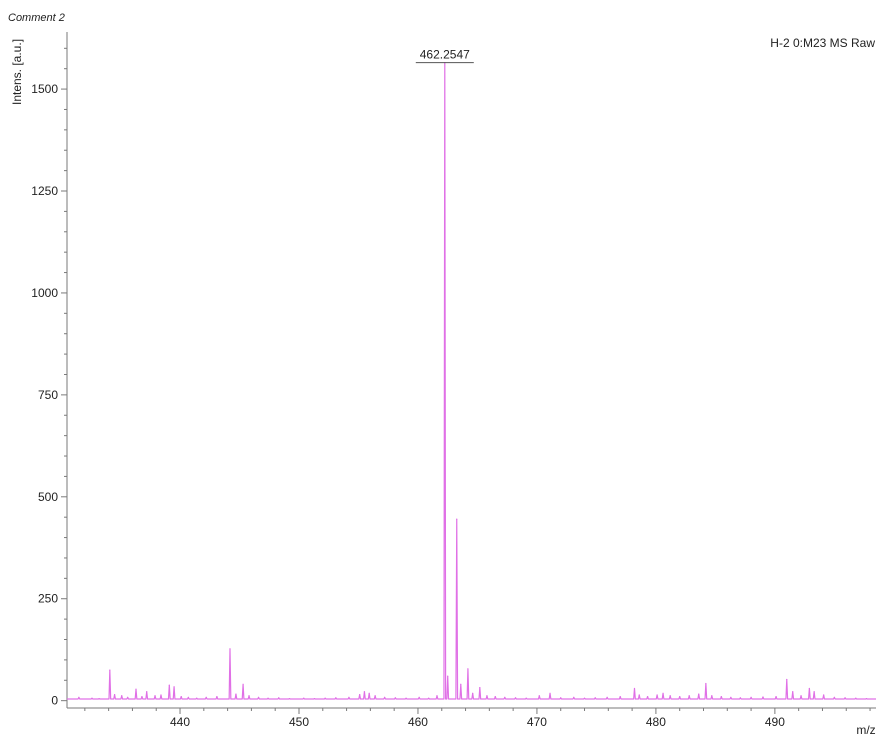 This screenshot has width=880, height=738. I want to click on x-tick-label: 440, so click(180, 722).